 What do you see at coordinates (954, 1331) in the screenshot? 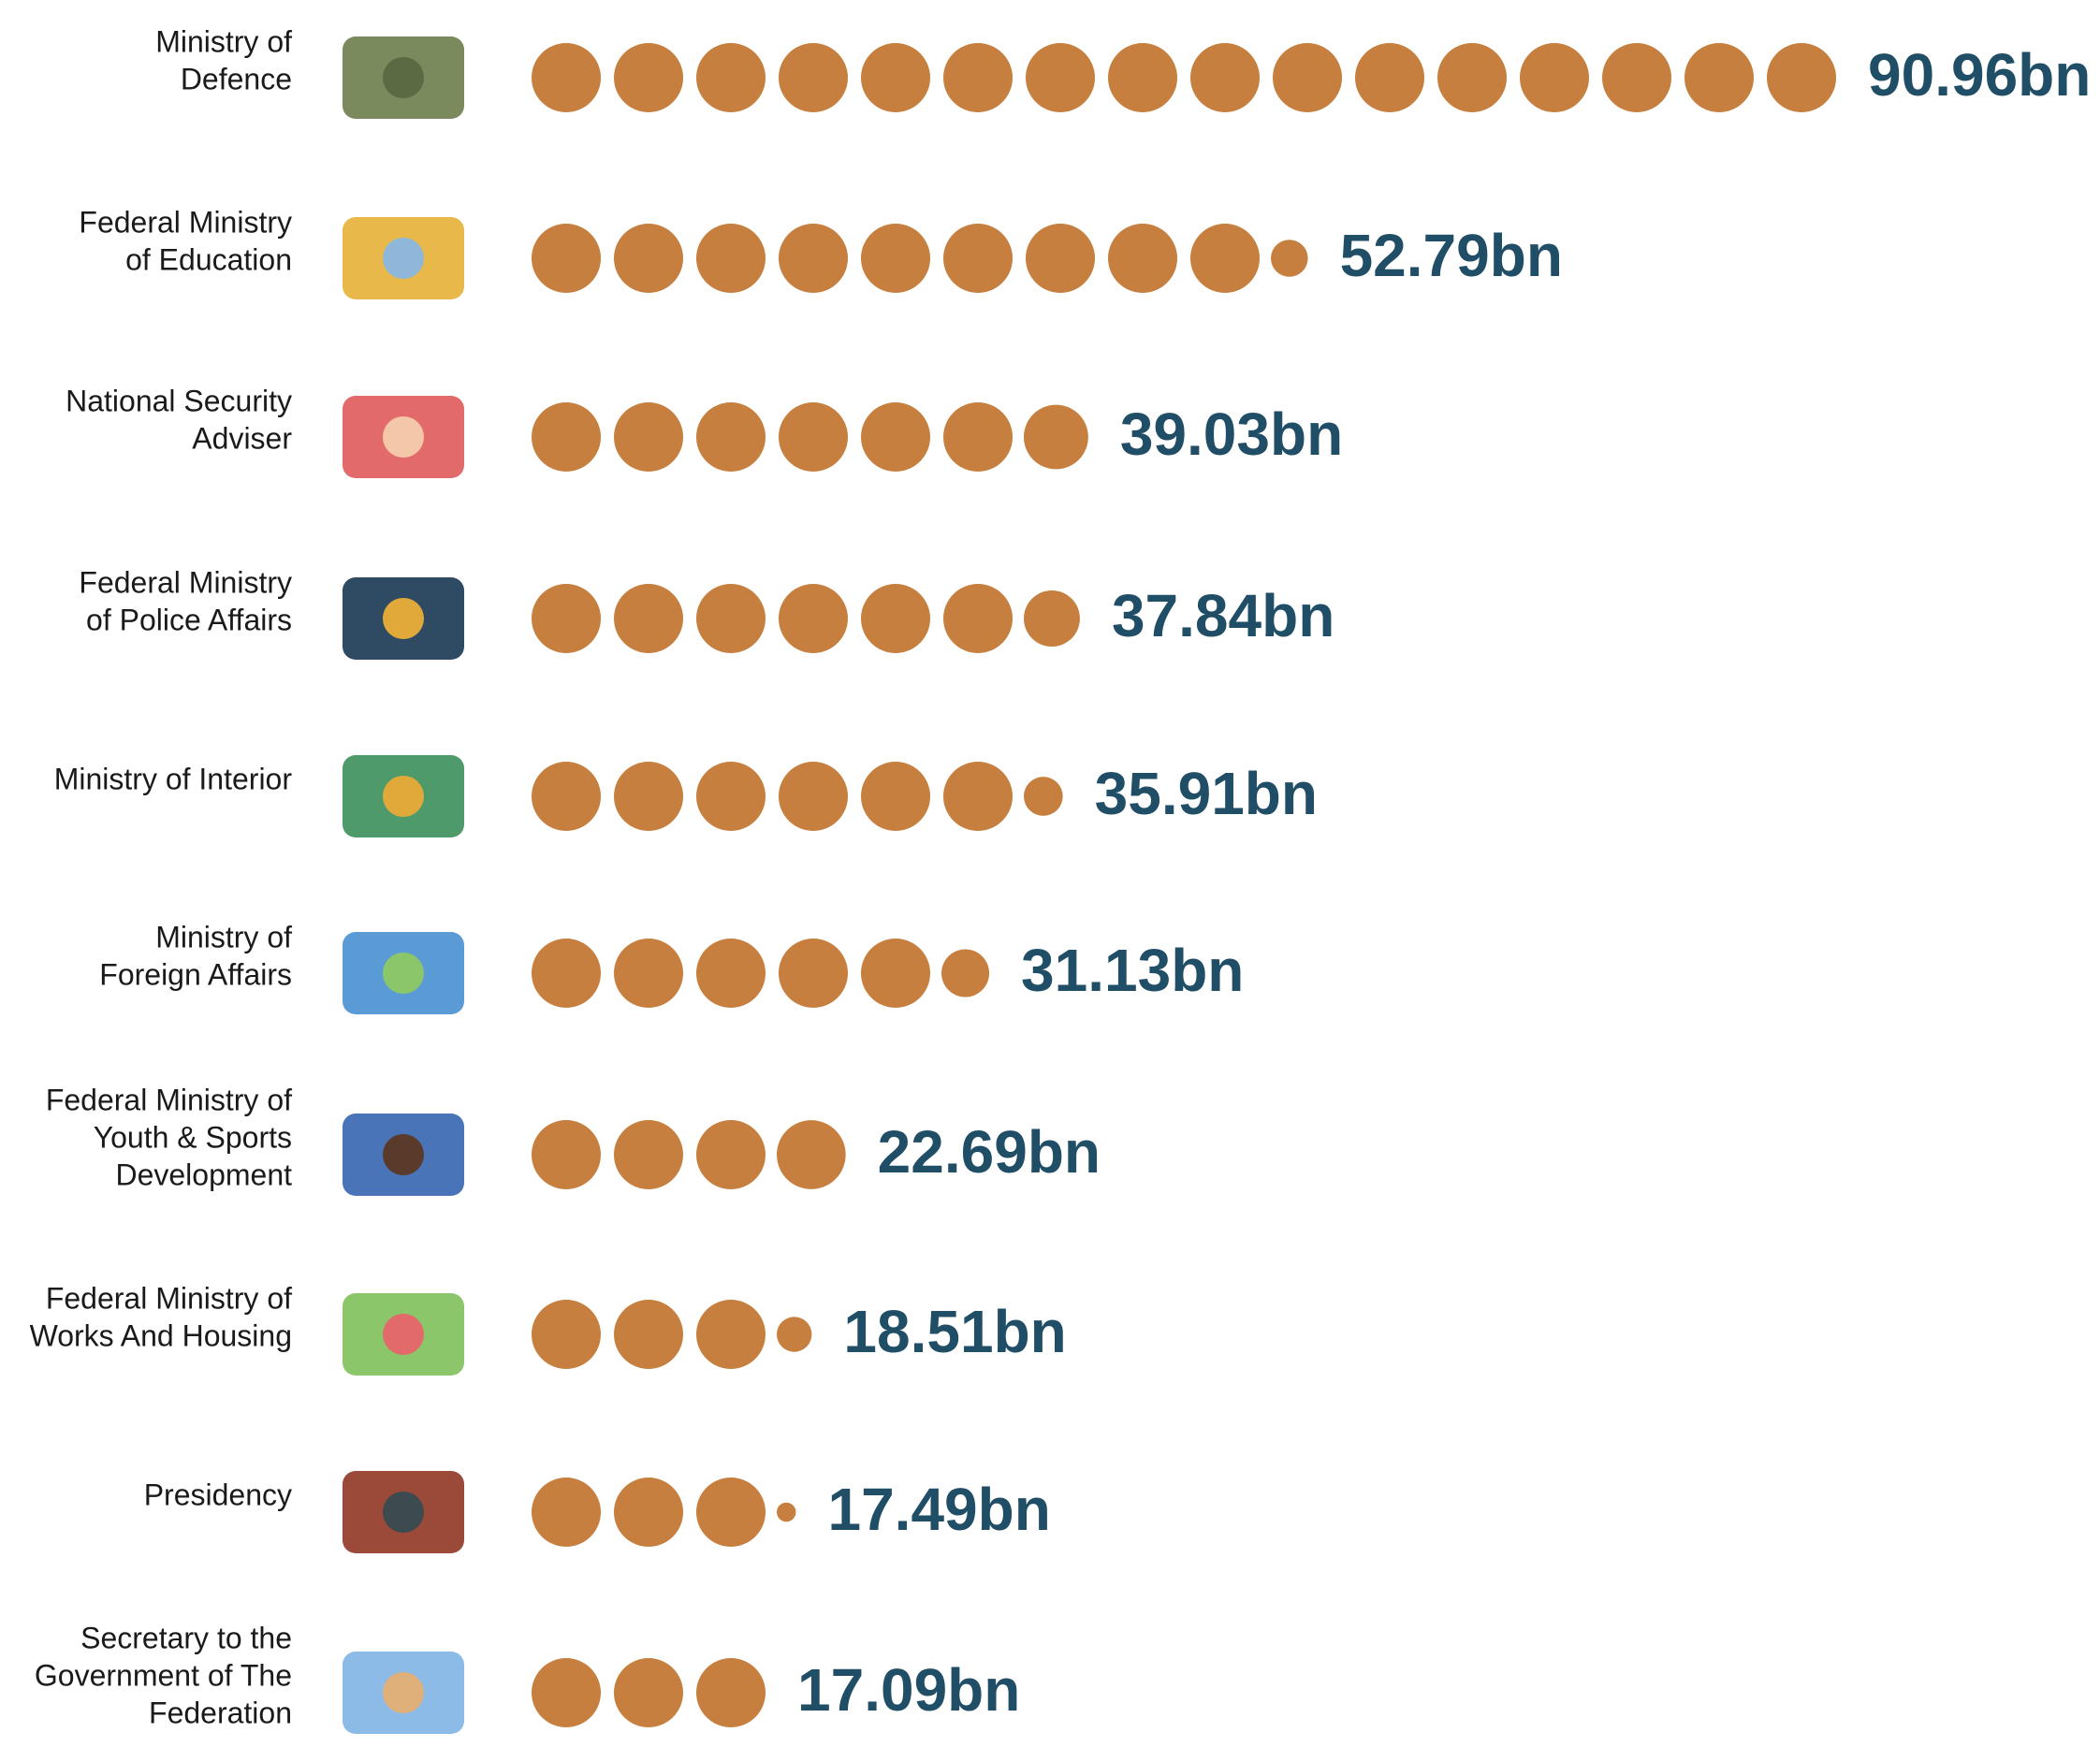
I see `value-label: 18.51bn` at bounding box center [954, 1331].